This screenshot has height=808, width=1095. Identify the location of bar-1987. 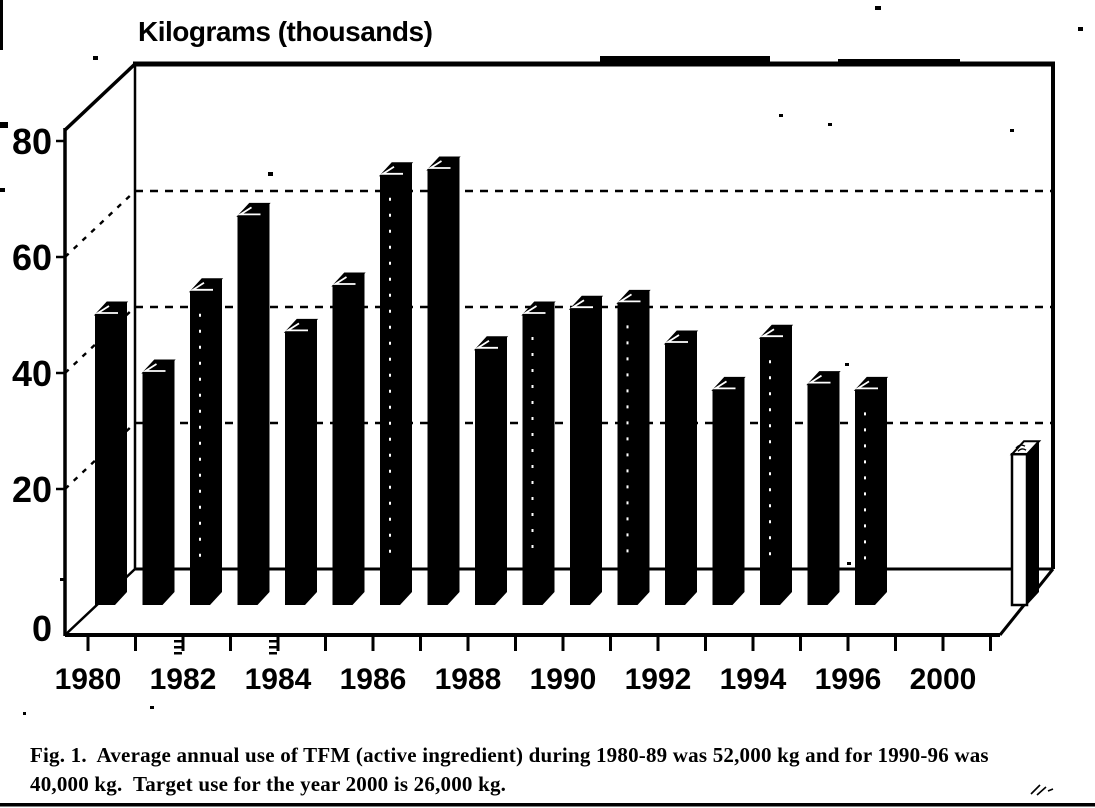
(443, 380).